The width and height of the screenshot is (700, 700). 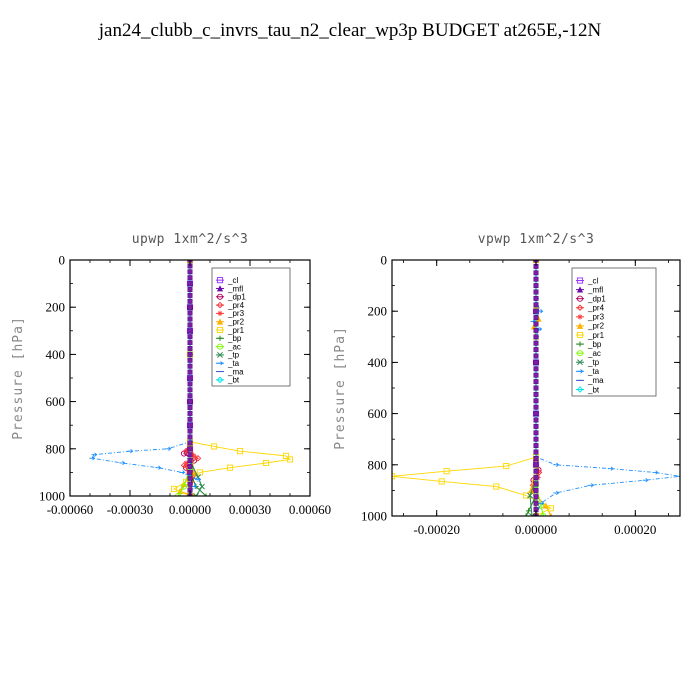 I want to click on legend-marker-bt, so click(x=220, y=380).